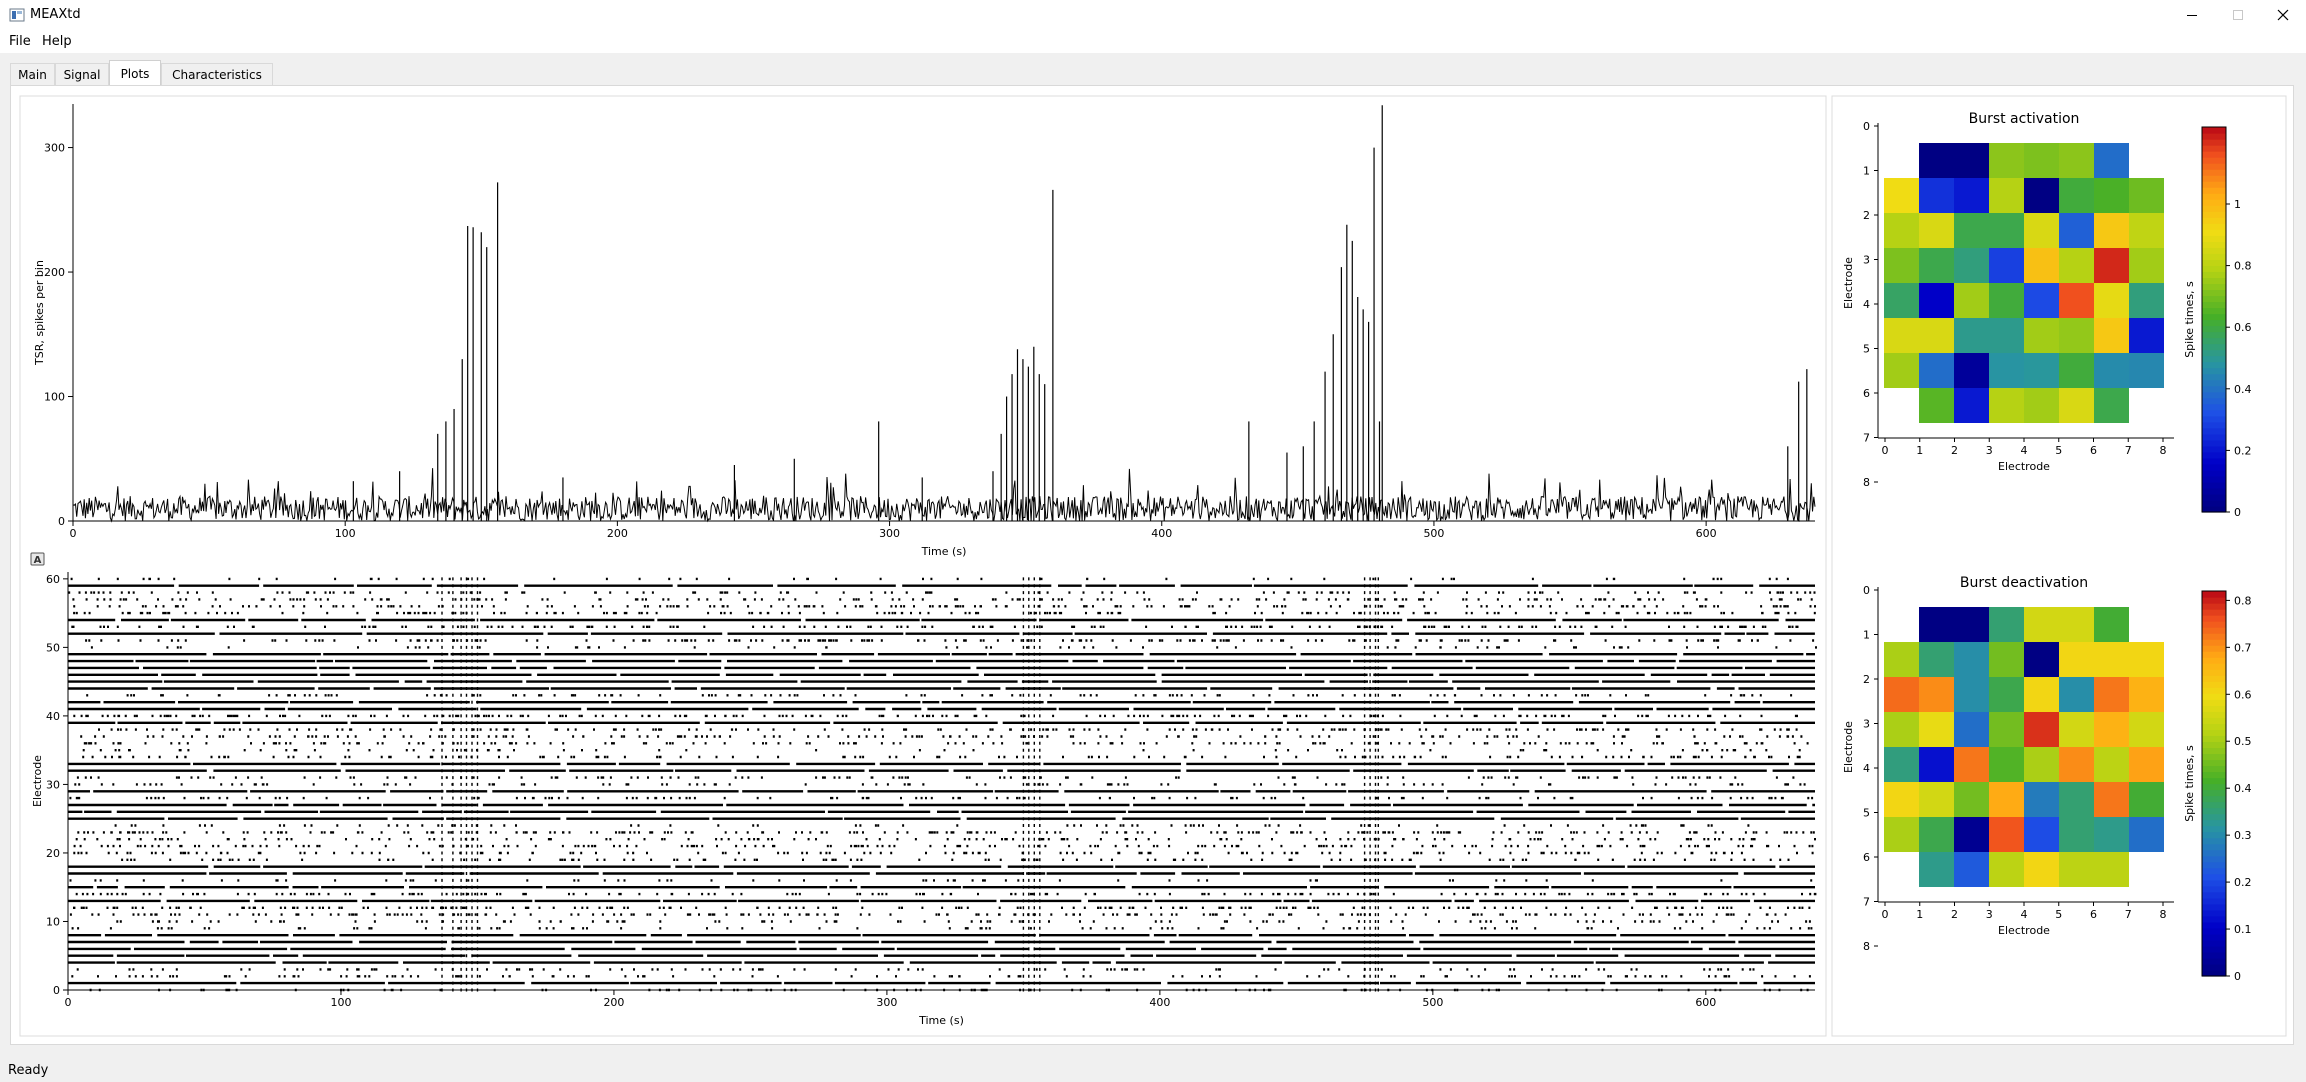  I want to click on y-tick-label: 8, so click(1866, 946).